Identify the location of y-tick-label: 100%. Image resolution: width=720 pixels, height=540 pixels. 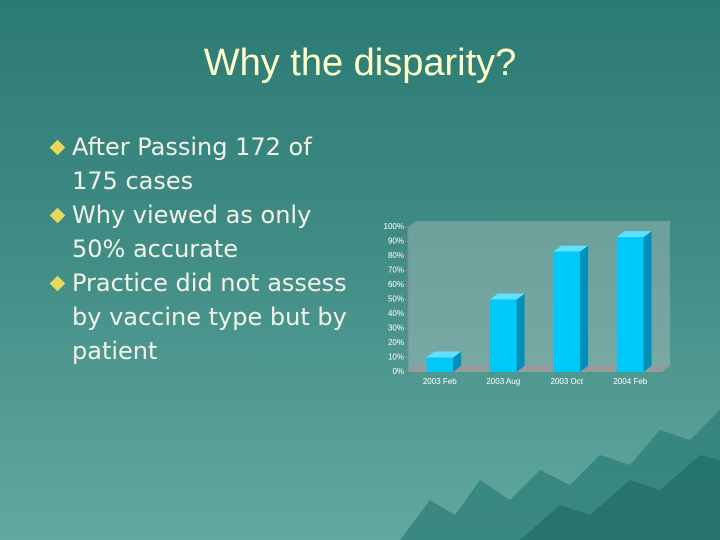
(394, 226).